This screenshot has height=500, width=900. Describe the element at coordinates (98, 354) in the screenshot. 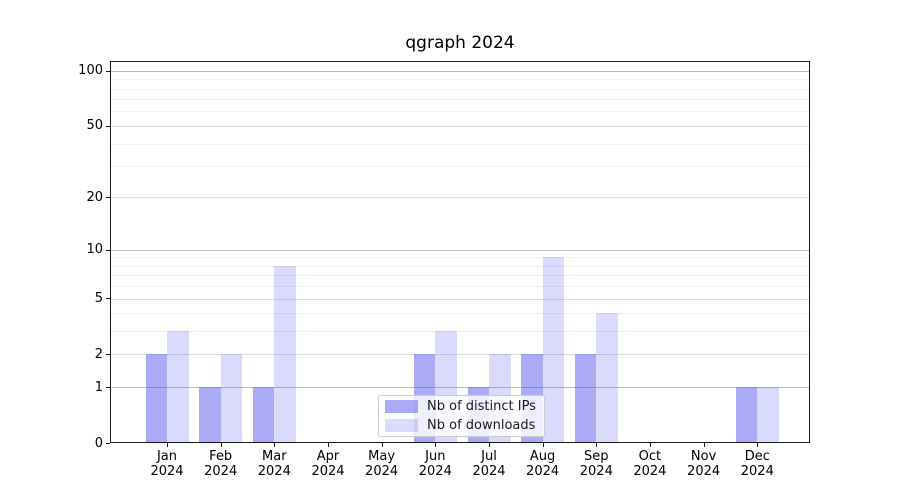

I see `y-tick-label: 2` at that location.